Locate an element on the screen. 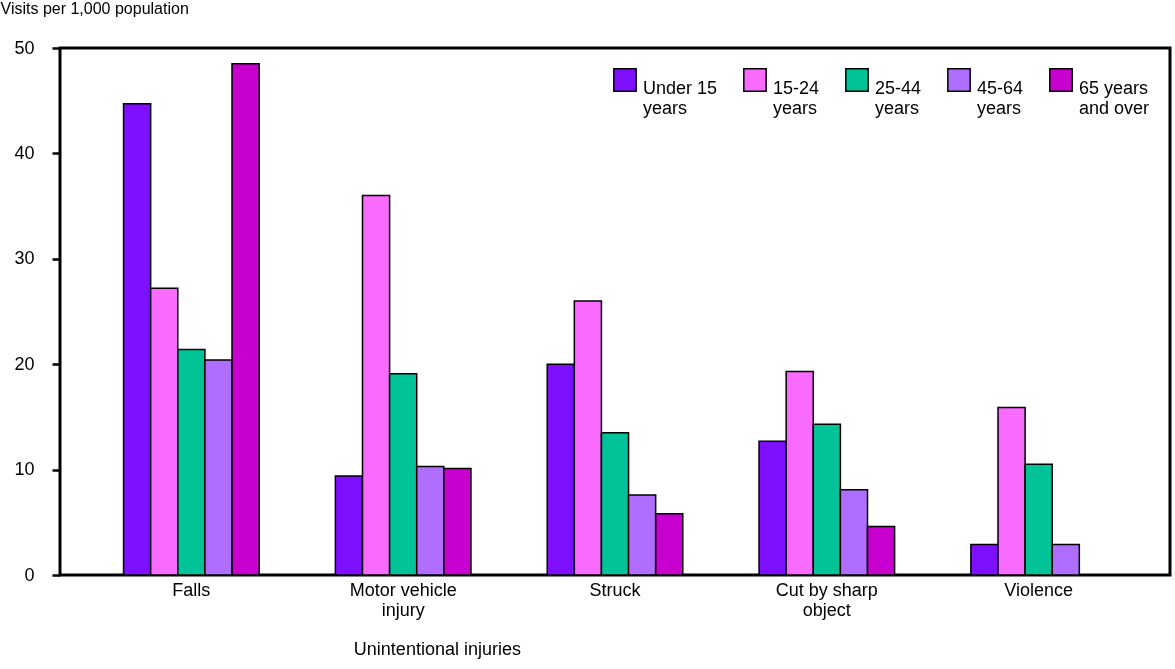 This screenshot has width=1175, height=669. x-tick-label: Struck is located at coordinates (615, 589).